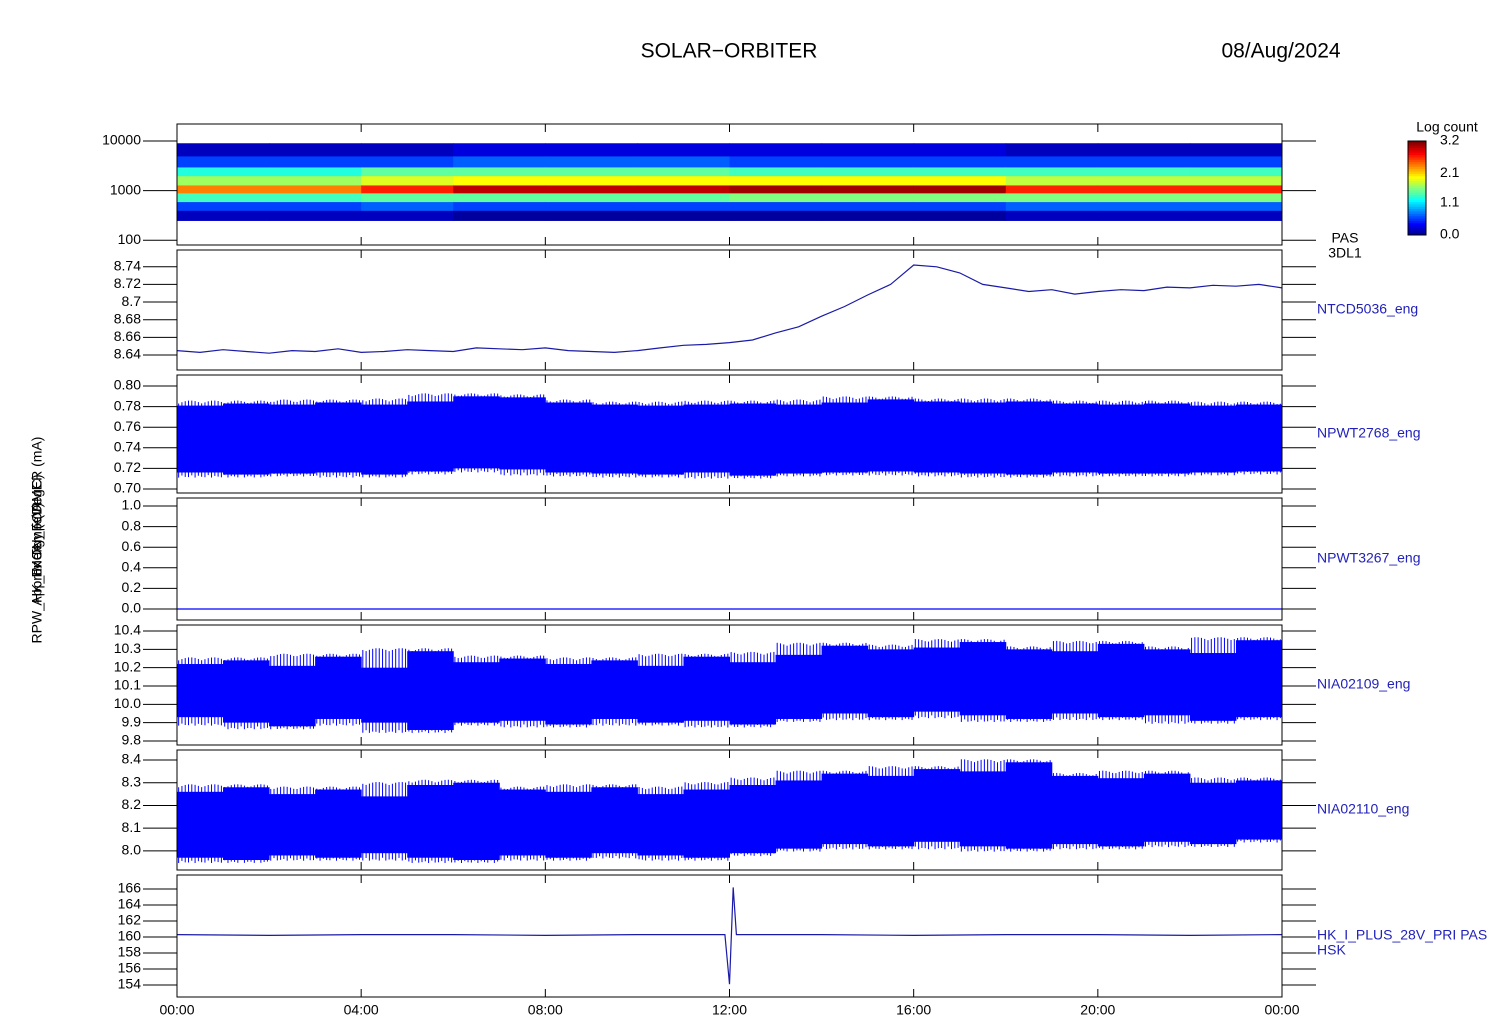 The width and height of the screenshot is (1512, 1025). What do you see at coordinates (127, 488) in the screenshot?
I see `y-tick-label: 0.70` at bounding box center [127, 488].